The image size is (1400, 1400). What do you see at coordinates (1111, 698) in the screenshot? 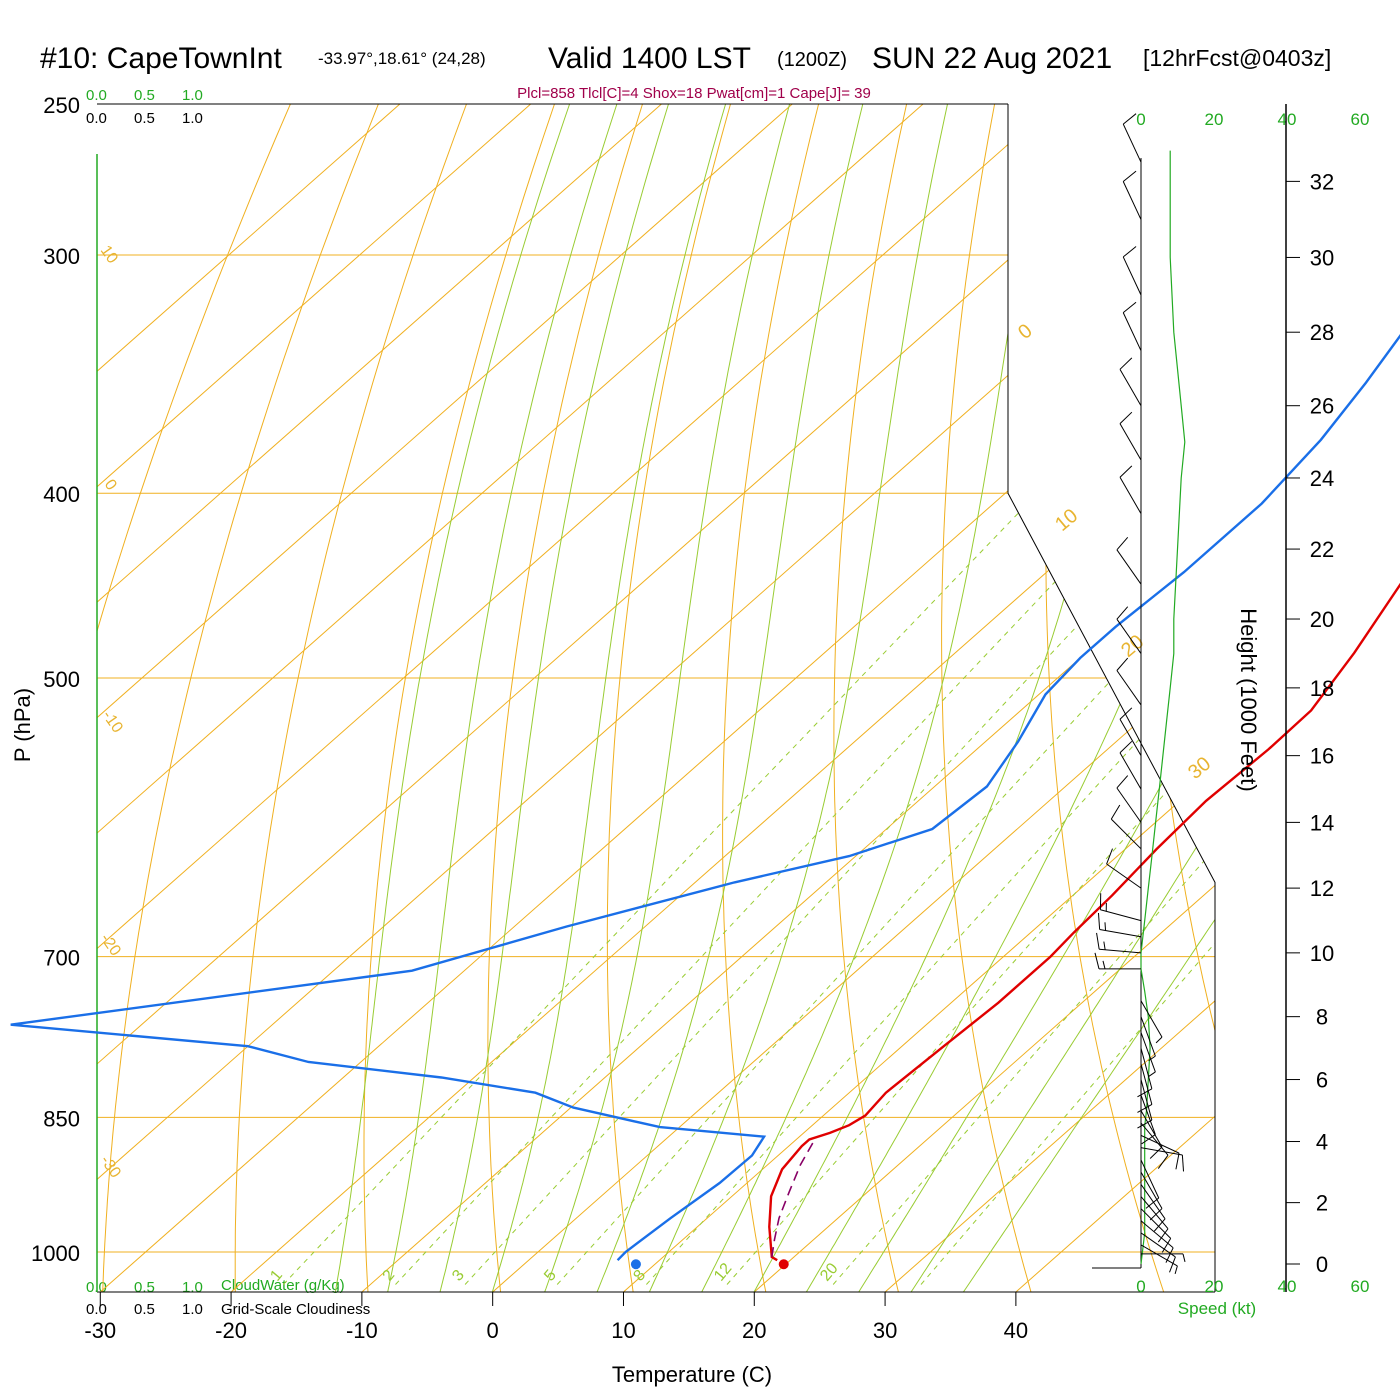
I see `frame-right` at bounding box center [1111, 698].